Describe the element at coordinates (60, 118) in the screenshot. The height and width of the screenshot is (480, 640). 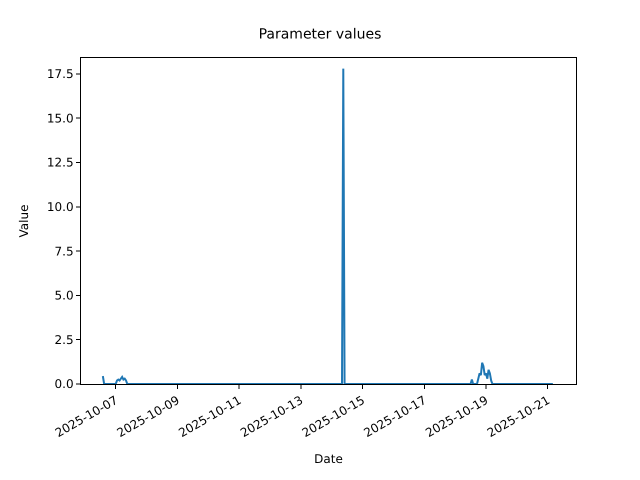
I see `y-tick-label: 15.0` at that location.